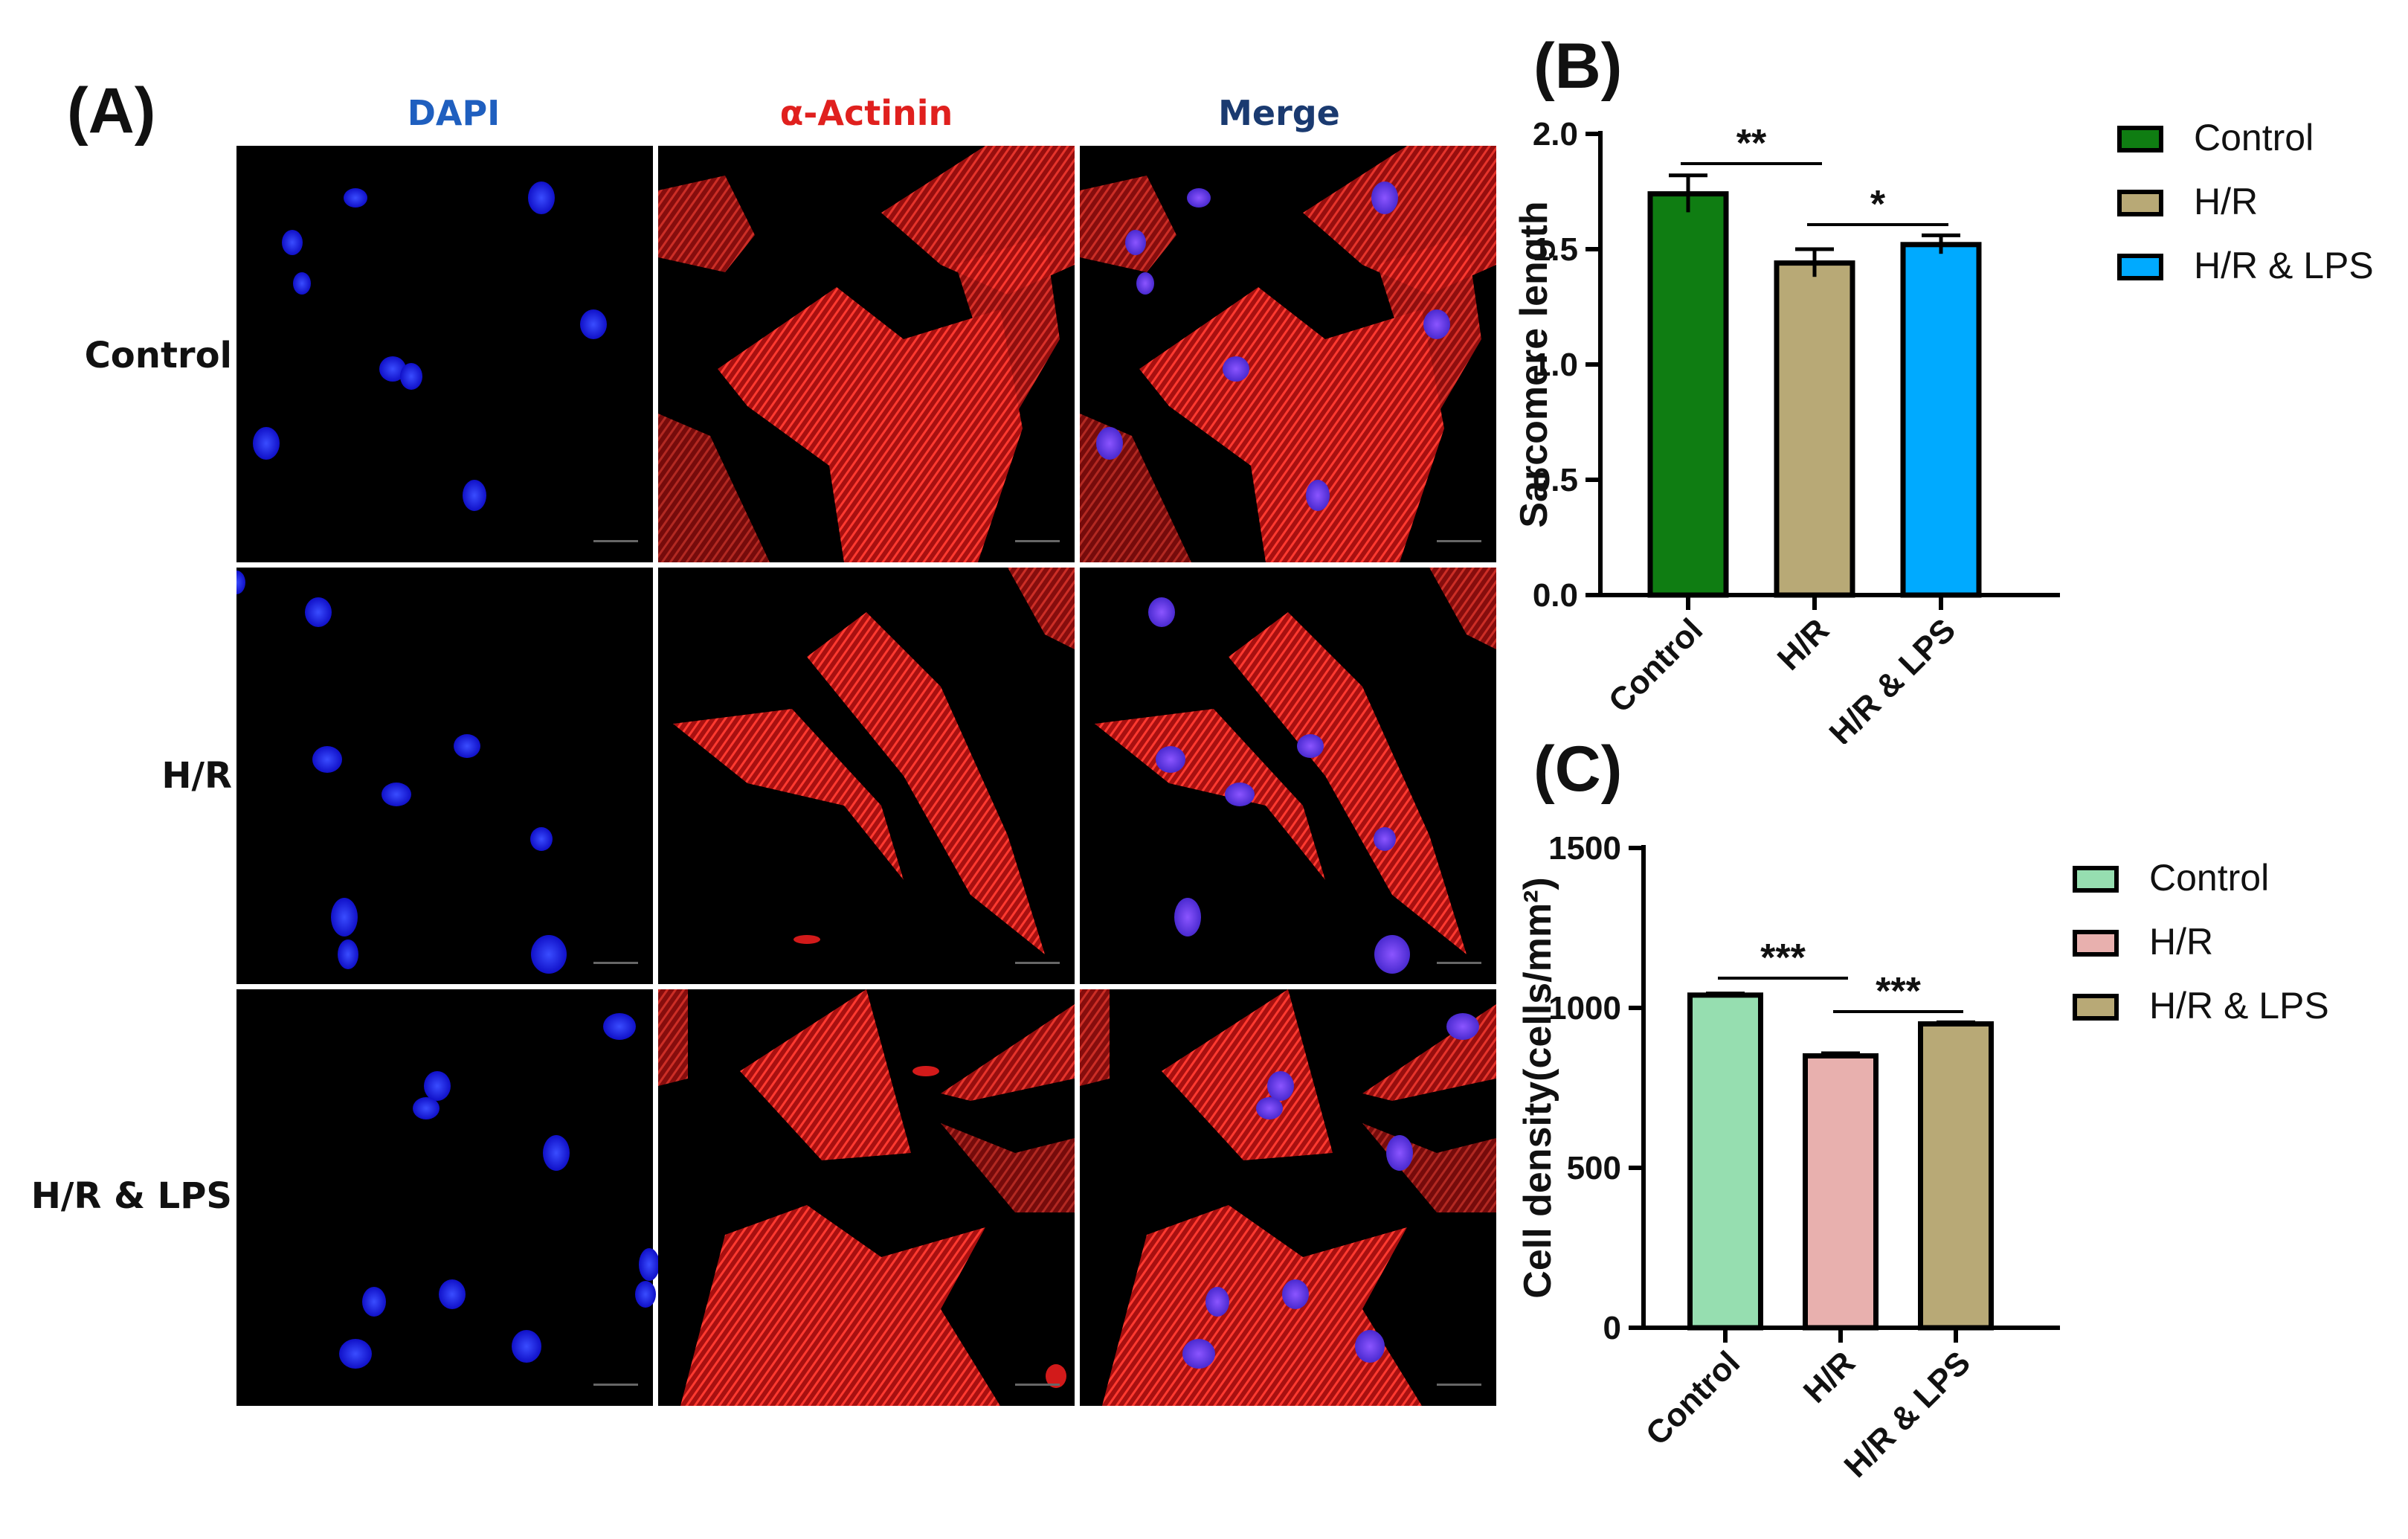 Image resolution: width=2408 pixels, height=1539 pixels. I want to click on y-axis-label: Cell density(cells/mm²), so click(1538, 1087).